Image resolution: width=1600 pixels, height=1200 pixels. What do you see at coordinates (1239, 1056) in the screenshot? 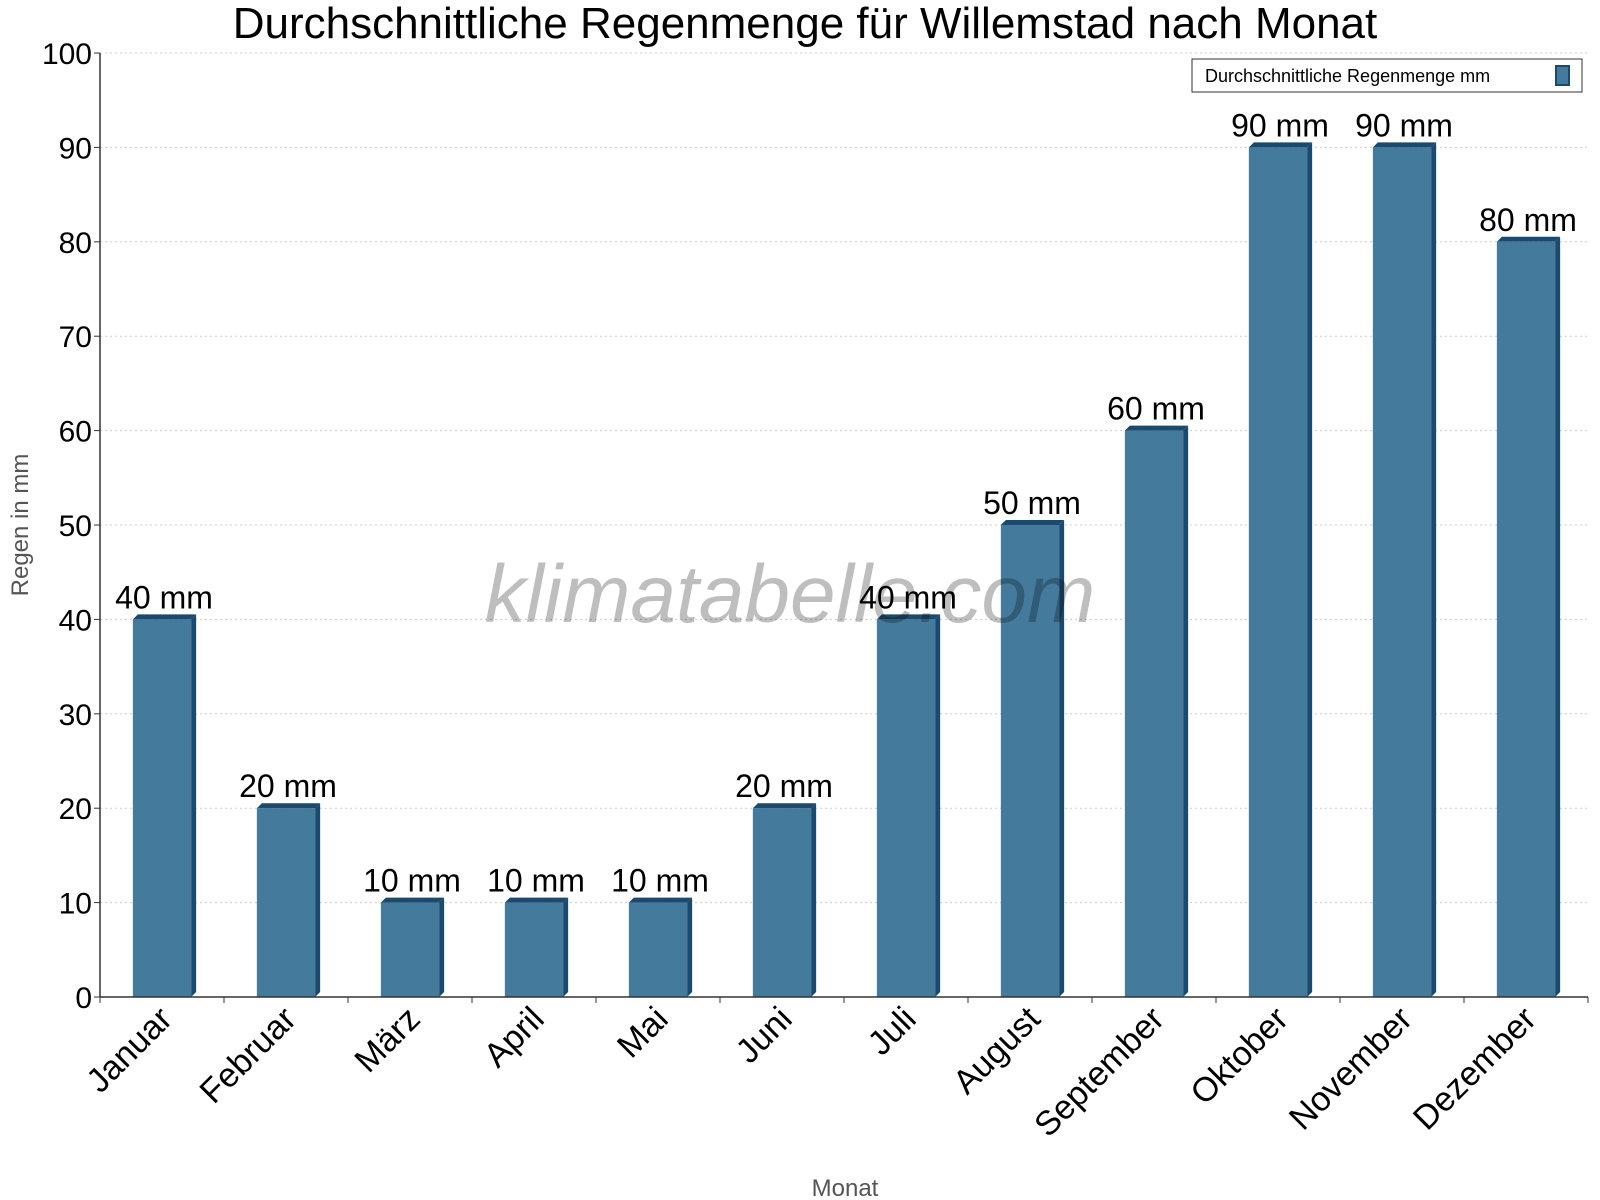
I see `x-tick-label: Oktober` at bounding box center [1239, 1056].